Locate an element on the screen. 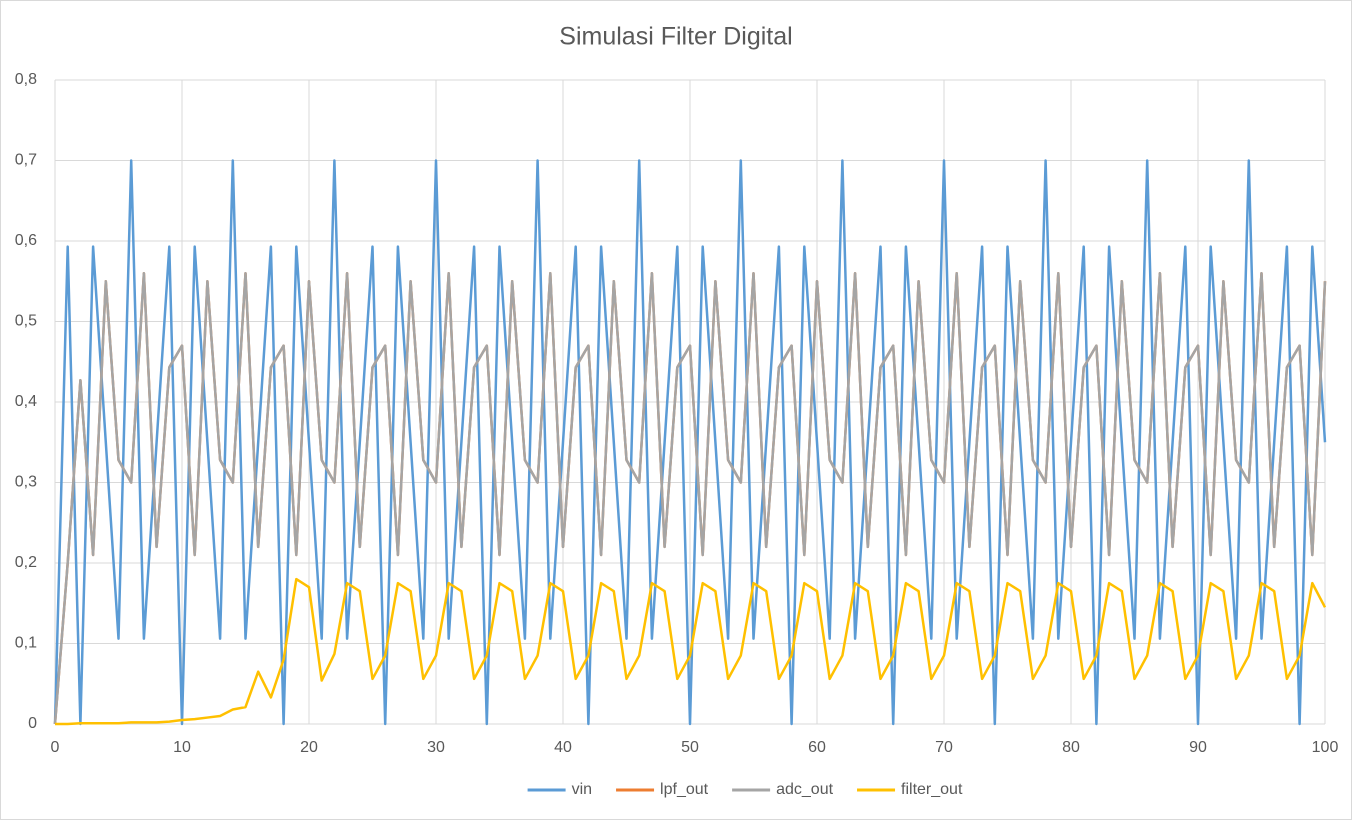  x-tick-label: 80 is located at coordinates (1071, 747).